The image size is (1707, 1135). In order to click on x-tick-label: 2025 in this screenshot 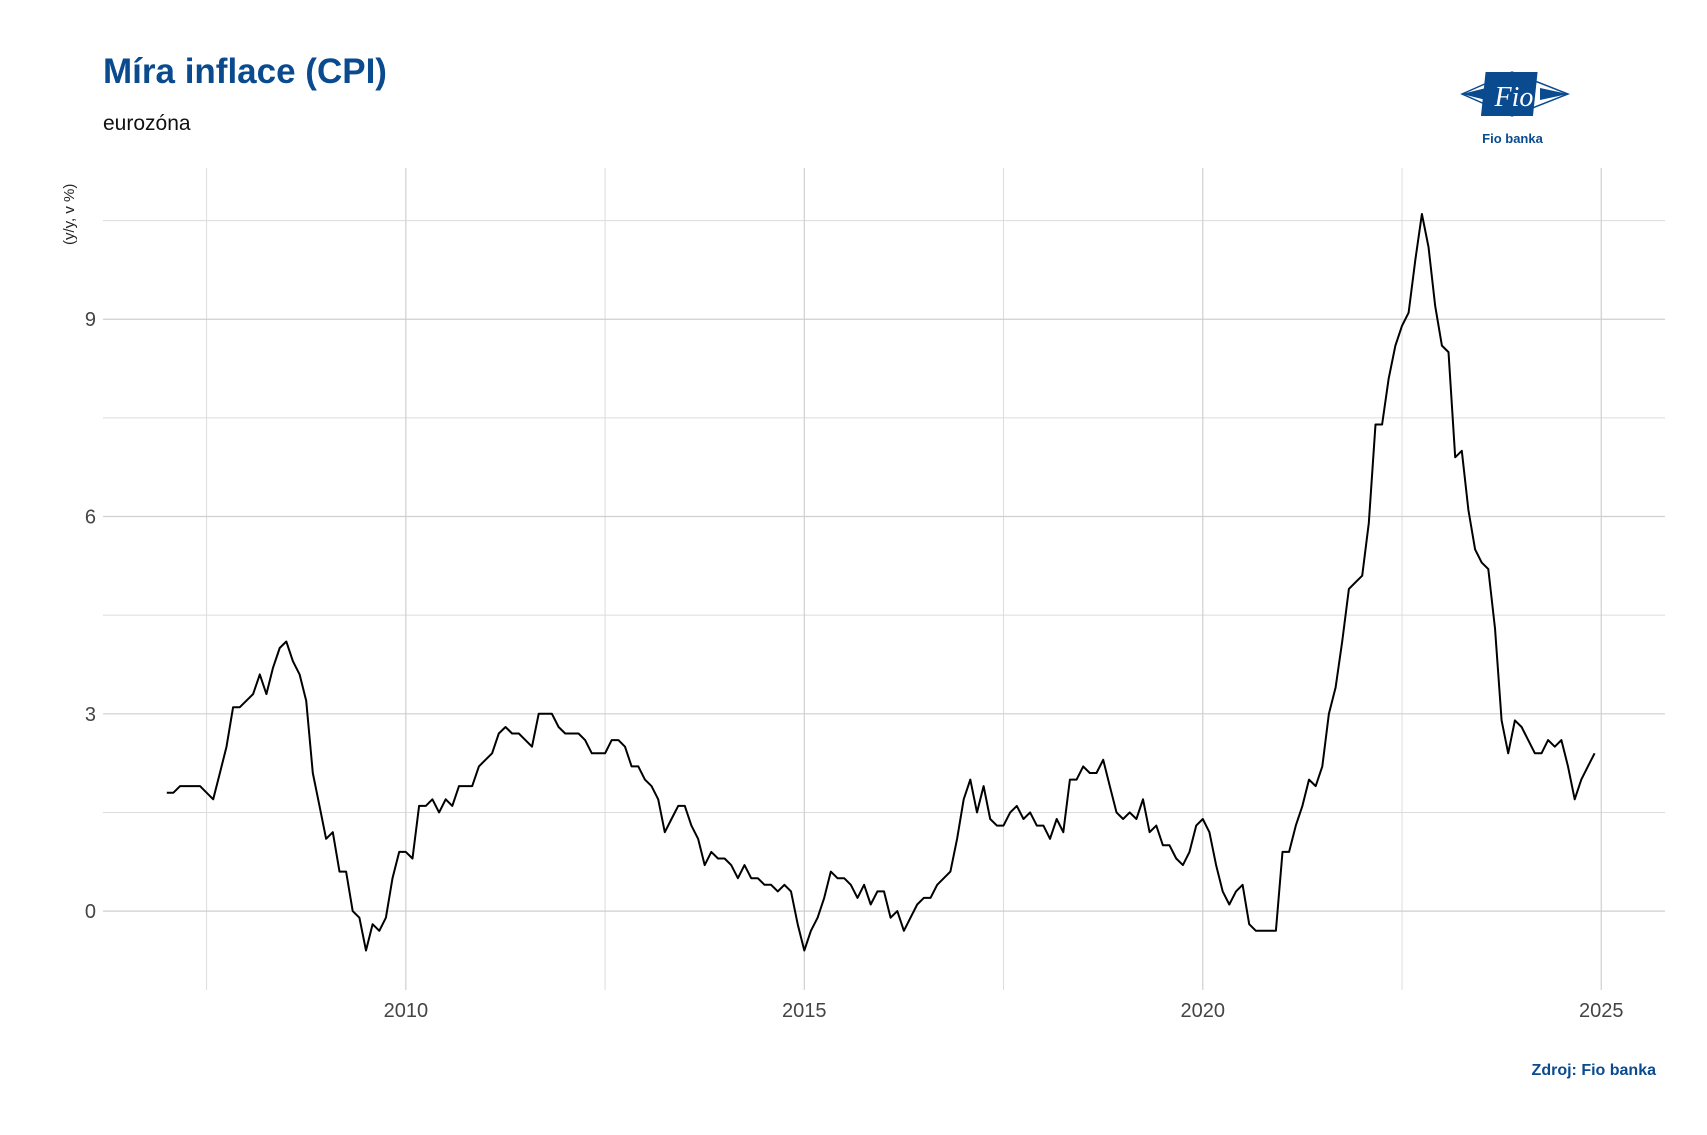, I will do `click(1601, 1011)`.